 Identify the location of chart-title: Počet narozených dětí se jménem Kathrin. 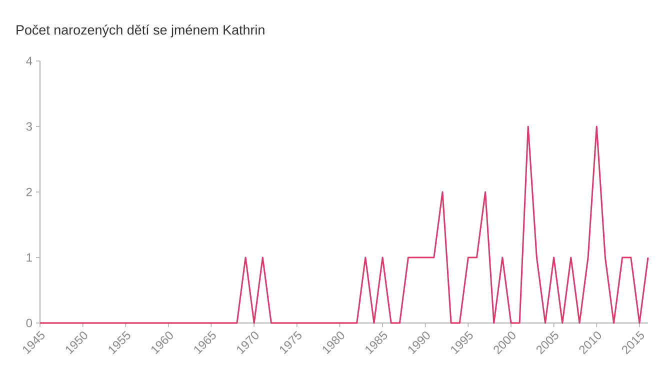
(140, 31).